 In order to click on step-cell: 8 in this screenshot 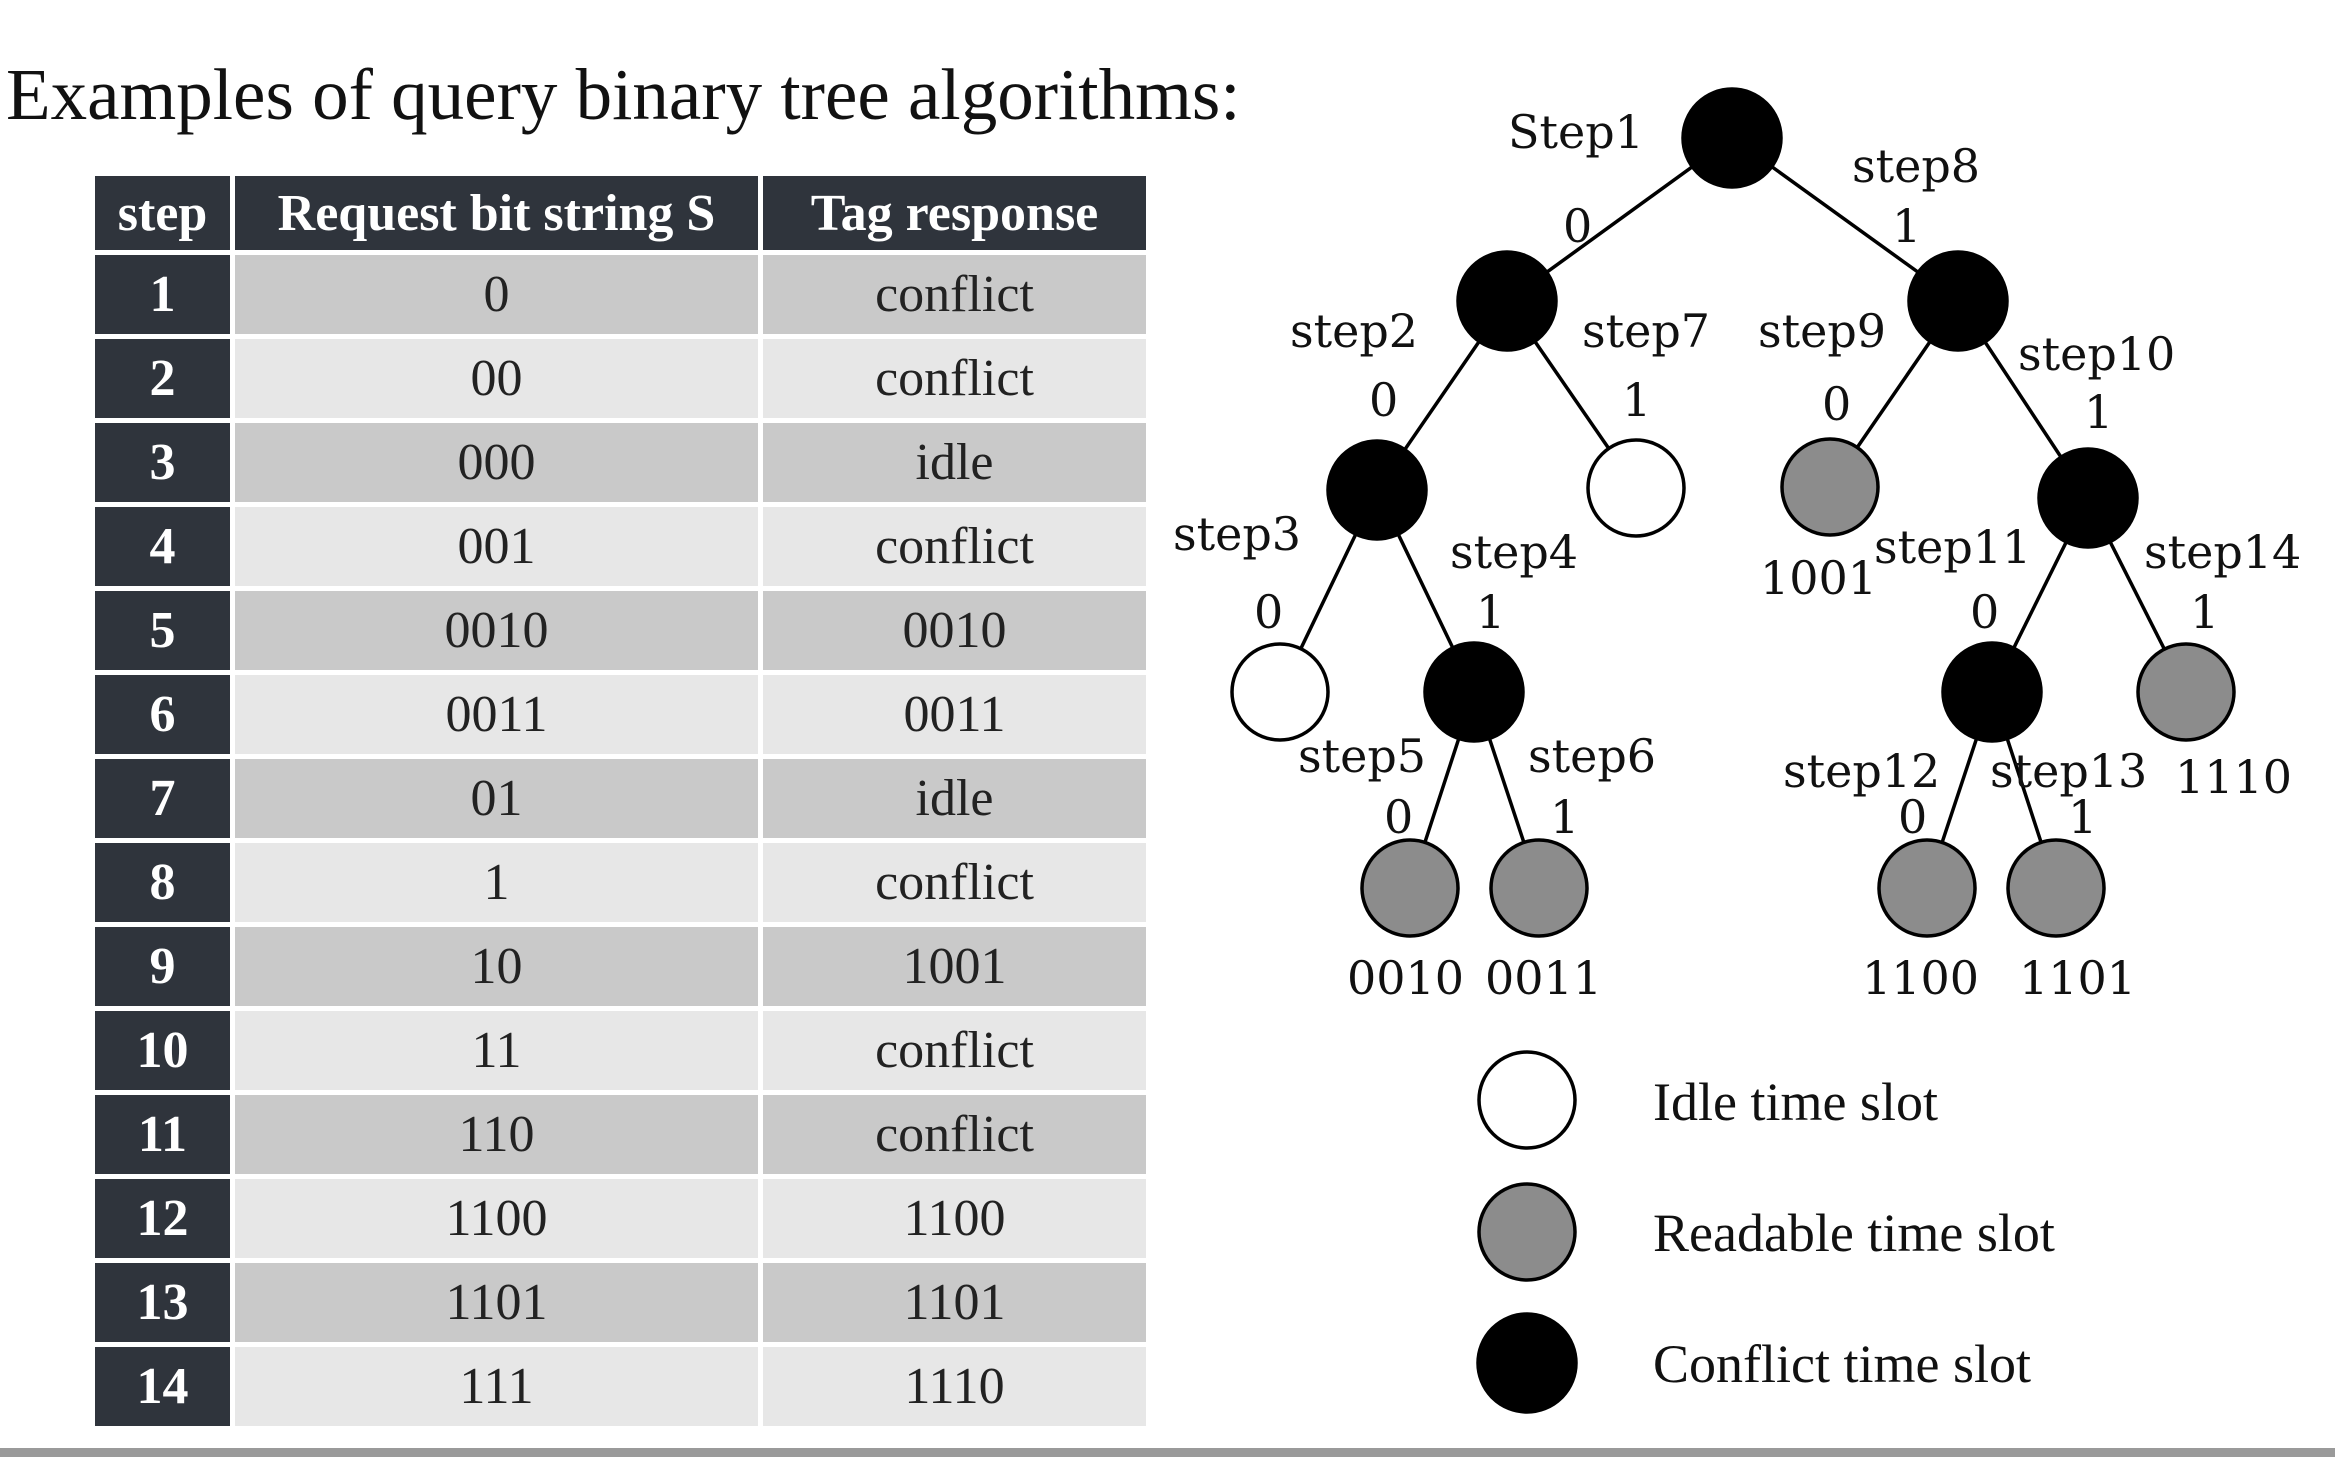, I will do `click(162, 882)`.